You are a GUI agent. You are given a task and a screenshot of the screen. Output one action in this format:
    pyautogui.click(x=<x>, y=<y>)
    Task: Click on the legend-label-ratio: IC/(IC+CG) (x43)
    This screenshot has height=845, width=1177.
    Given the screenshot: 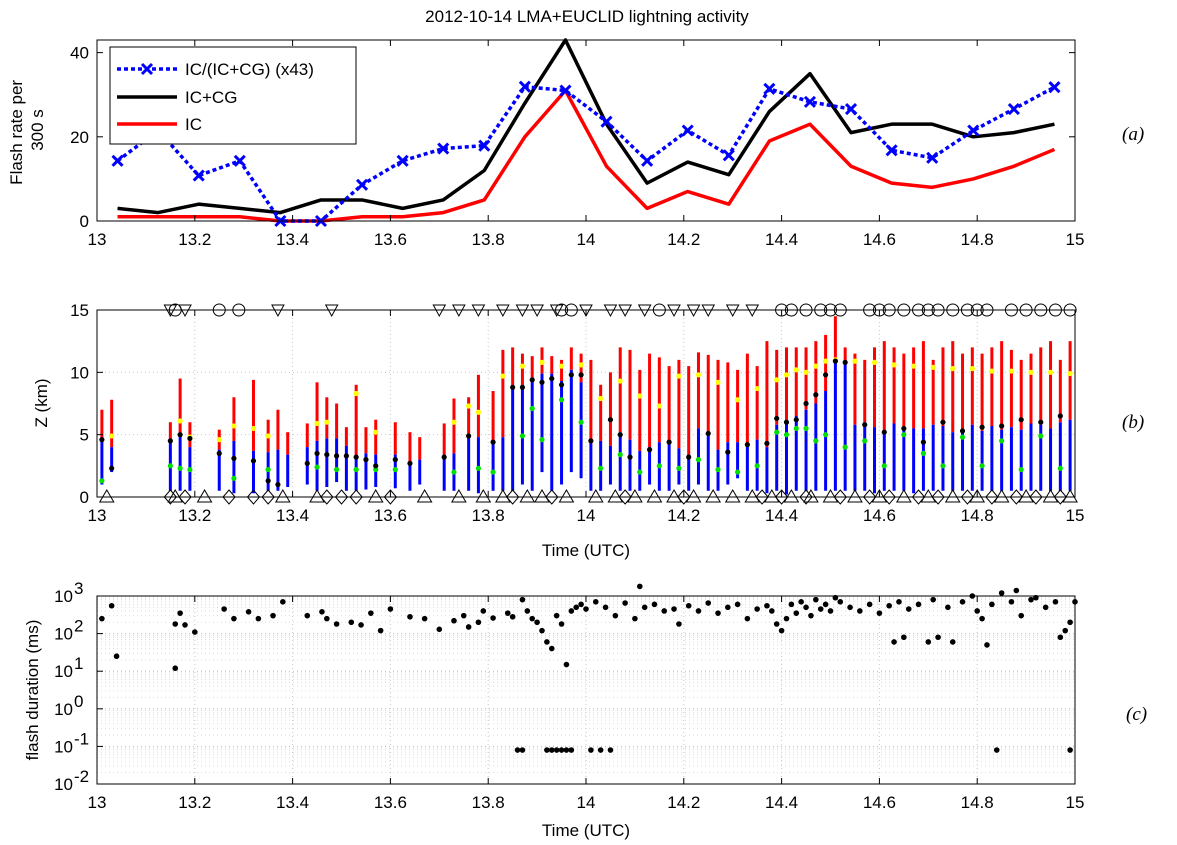 What is the action you would take?
    pyautogui.click(x=249, y=69)
    